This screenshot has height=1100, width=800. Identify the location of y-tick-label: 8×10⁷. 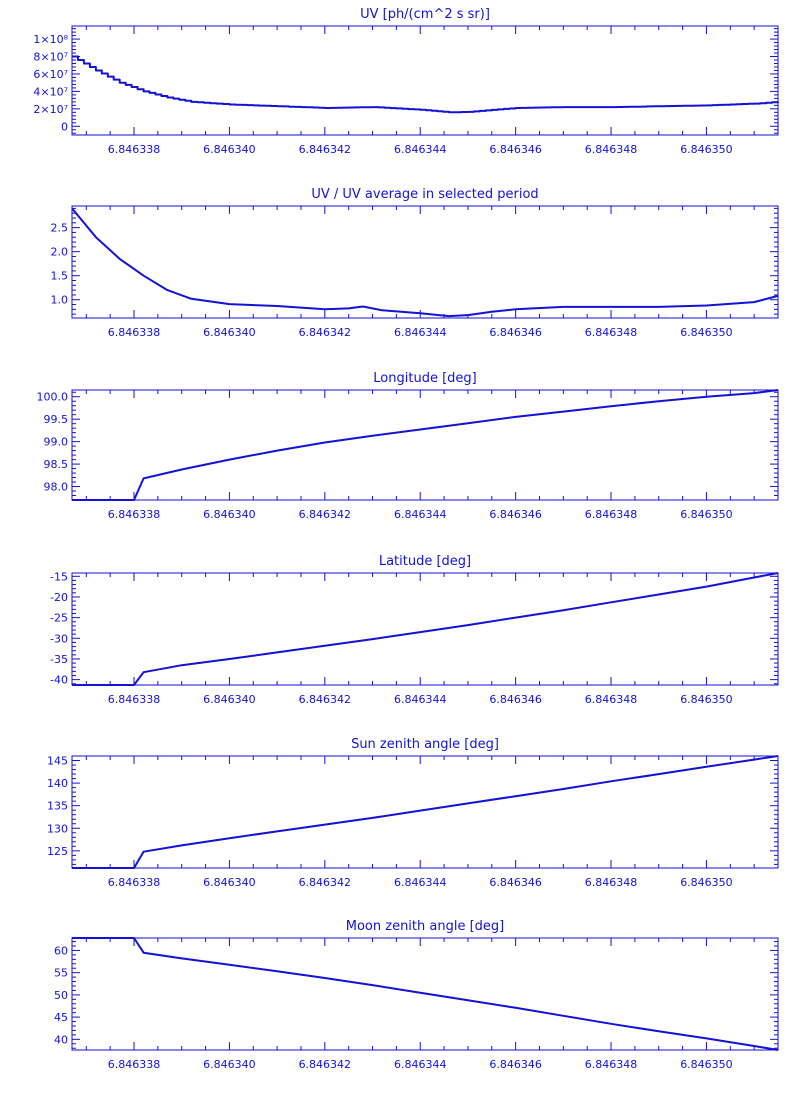
(50, 57).